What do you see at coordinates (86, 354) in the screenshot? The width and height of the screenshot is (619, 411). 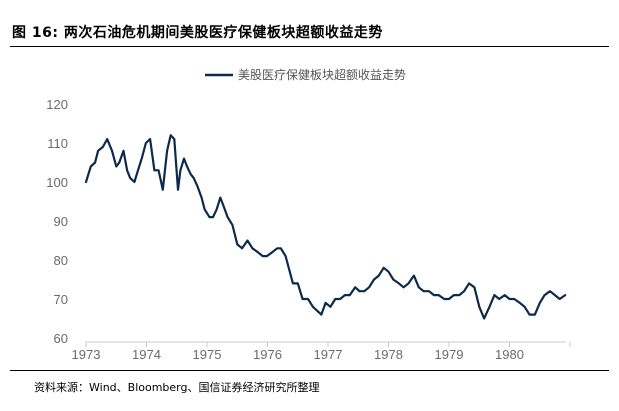 I see `x-tick-label: 1973` at bounding box center [86, 354].